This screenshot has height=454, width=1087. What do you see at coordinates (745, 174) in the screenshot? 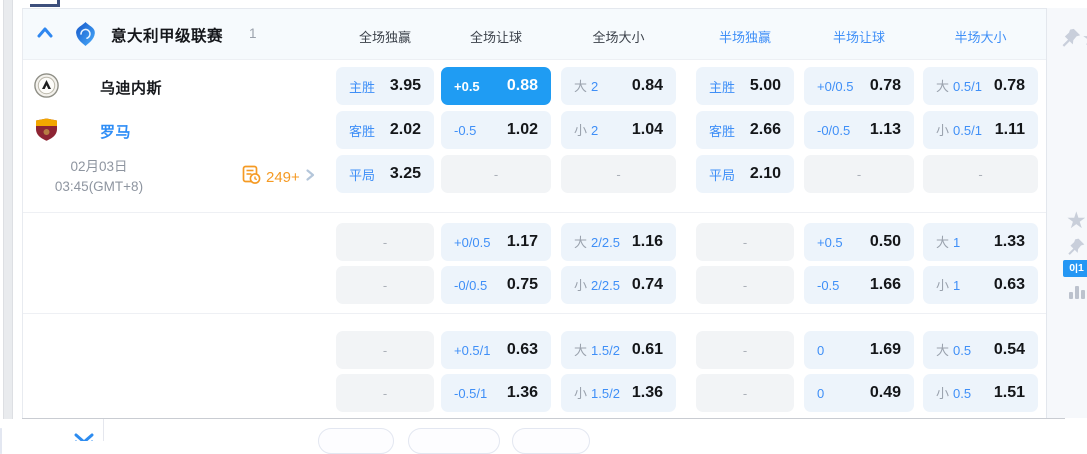
I see `odds-cell: 平局 2.10` at bounding box center [745, 174].